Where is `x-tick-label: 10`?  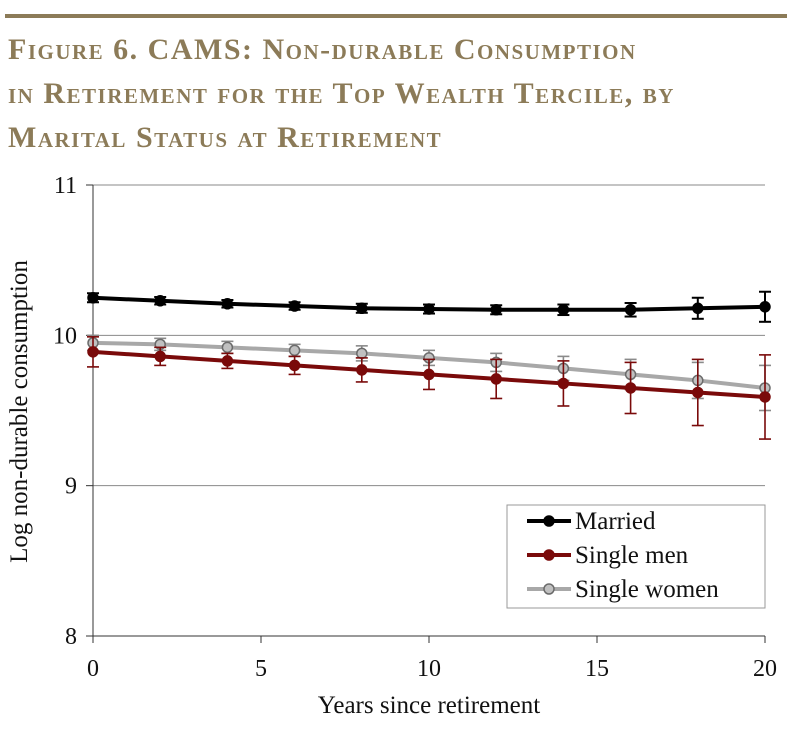
x-tick-label: 10 is located at coordinates (429, 669).